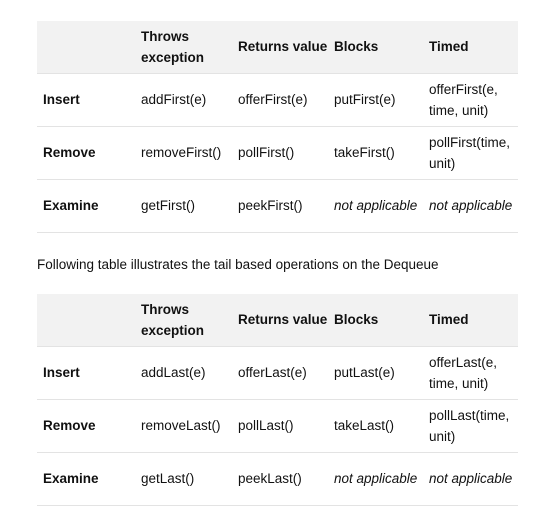 The image size is (559, 528). Describe the element at coordinates (181, 152) in the screenshot. I see `table-cell: removeFirst()` at that location.